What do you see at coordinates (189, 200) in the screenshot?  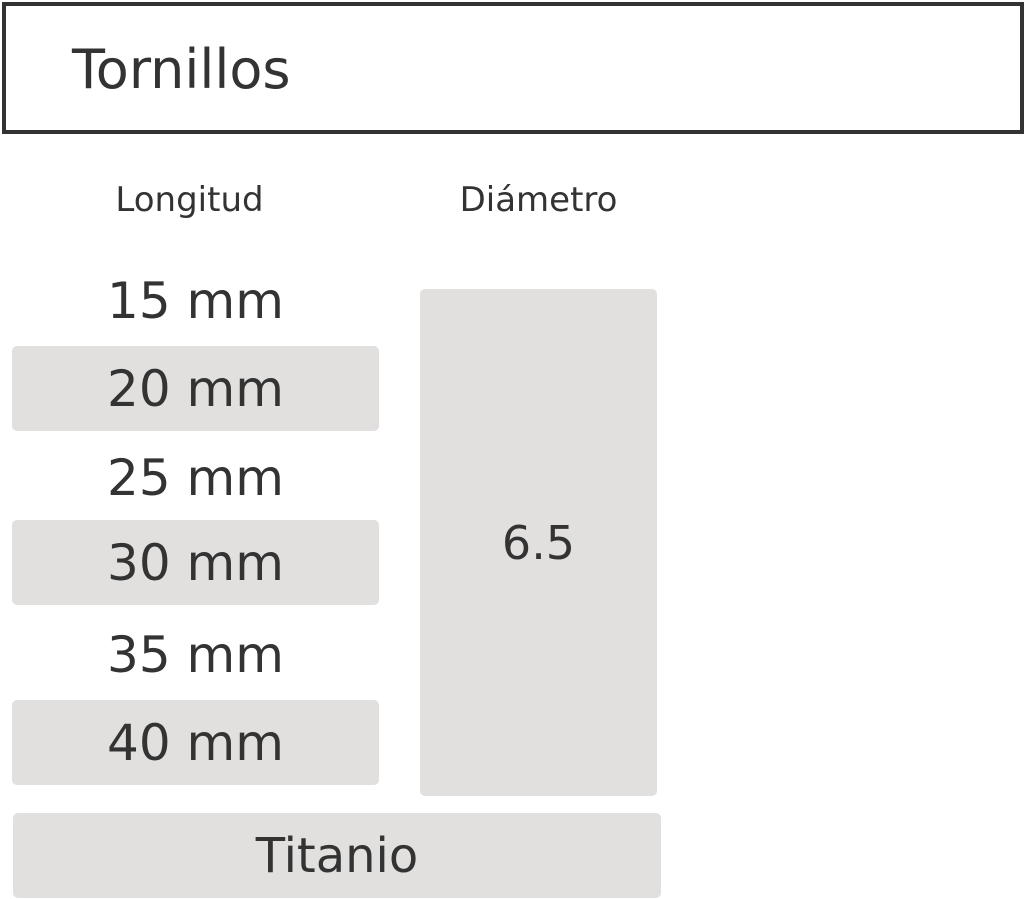 I see `length-column-label: Longitud` at bounding box center [189, 200].